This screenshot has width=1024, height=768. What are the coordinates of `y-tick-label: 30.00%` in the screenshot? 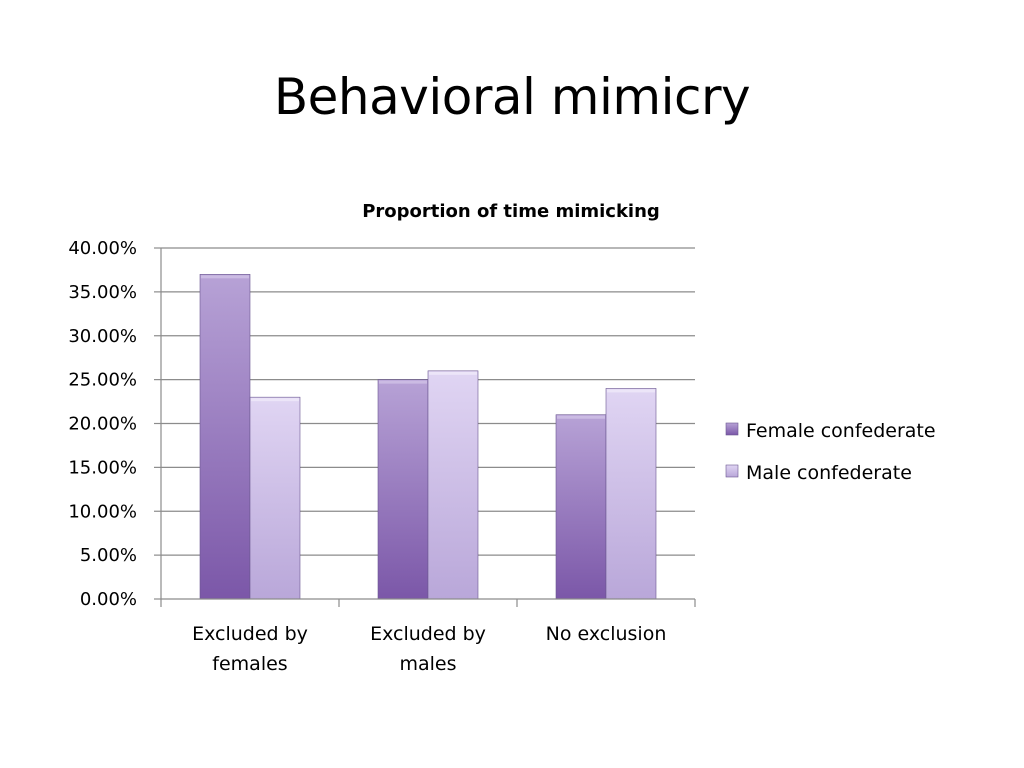 It's located at (102, 336).